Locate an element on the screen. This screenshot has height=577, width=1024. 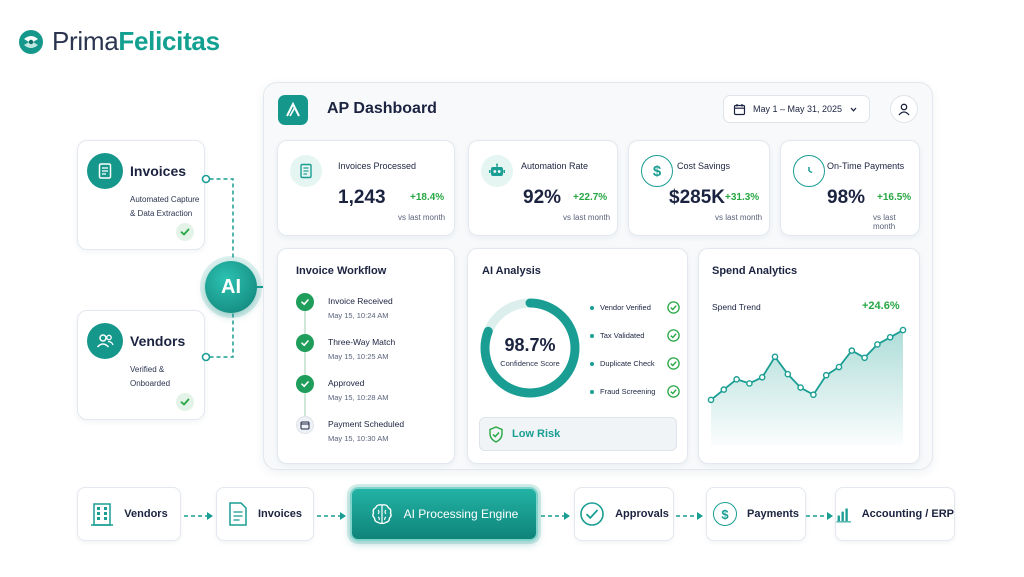
source-title: Vendors is located at coordinates (158, 341).